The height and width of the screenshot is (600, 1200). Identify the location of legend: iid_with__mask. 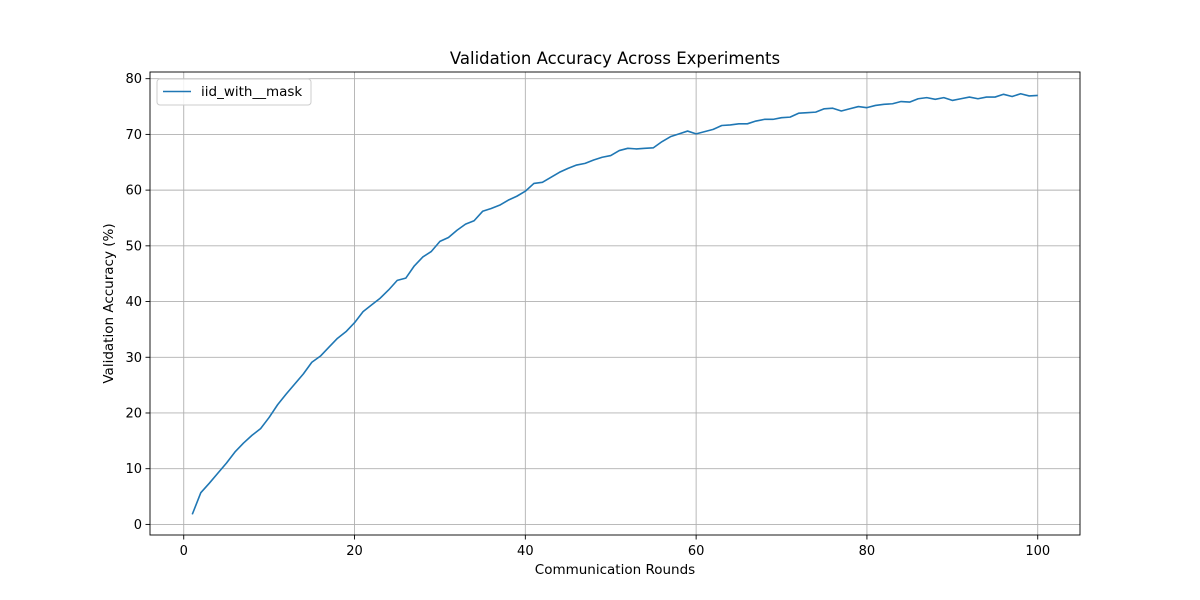
(234, 92).